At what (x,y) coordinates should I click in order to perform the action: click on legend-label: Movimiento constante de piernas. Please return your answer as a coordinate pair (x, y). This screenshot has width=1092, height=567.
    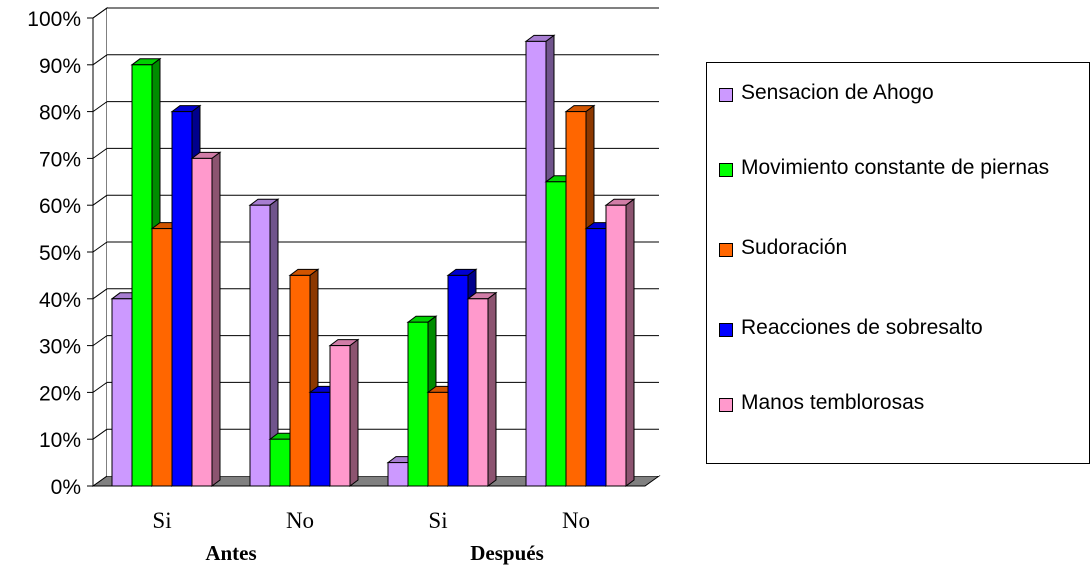
    Looking at the image, I should click on (895, 167).